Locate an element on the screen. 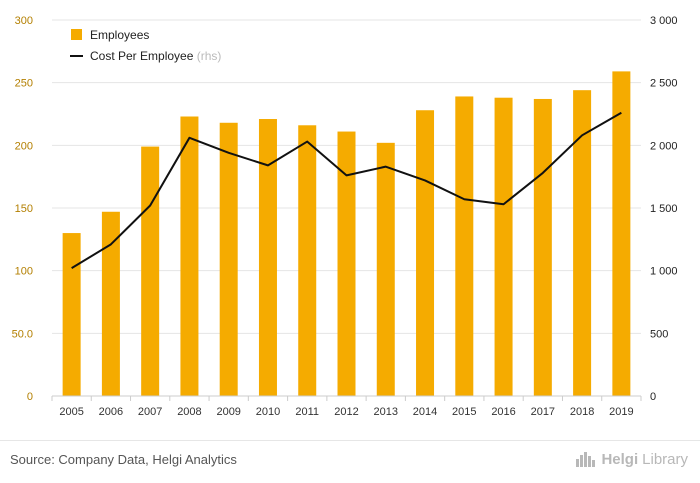  x-tick-label: 2011 is located at coordinates (307, 412).